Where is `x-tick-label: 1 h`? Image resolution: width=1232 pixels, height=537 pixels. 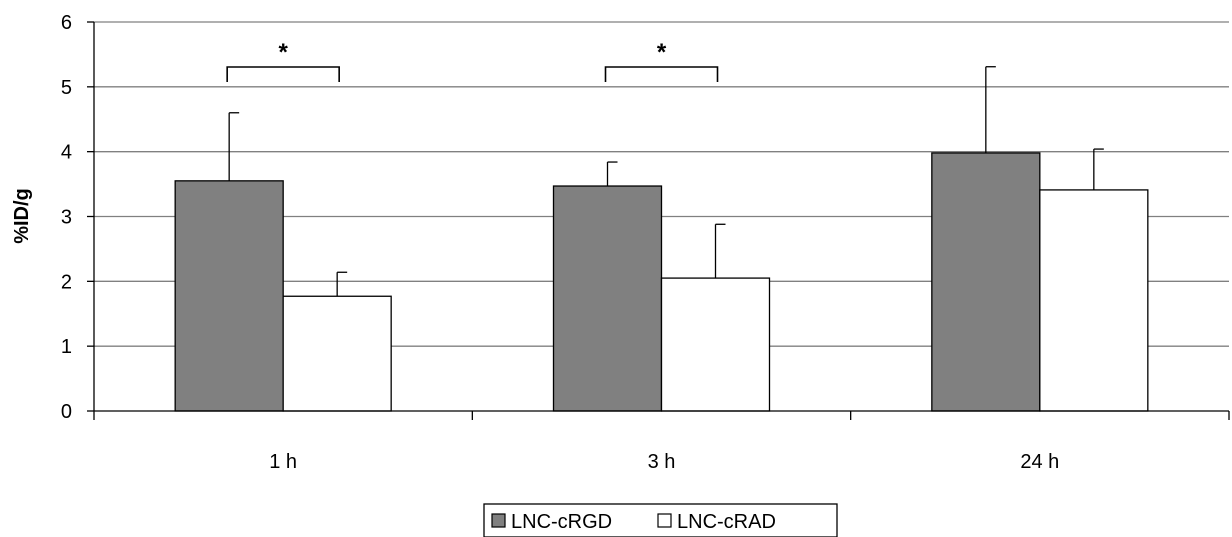 x-tick-label: 1 h is located at coordinates (283, 462).